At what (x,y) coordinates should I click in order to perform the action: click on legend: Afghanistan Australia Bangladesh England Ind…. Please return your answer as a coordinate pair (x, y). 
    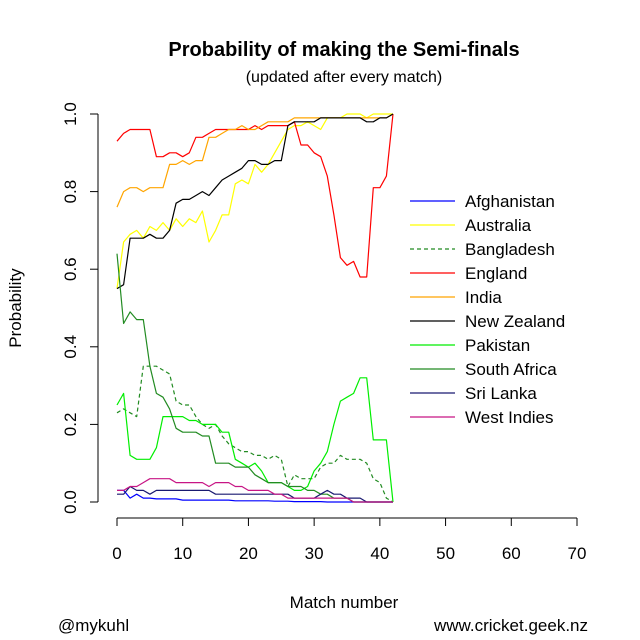
    Looking at the image, I should click on (487, 309).